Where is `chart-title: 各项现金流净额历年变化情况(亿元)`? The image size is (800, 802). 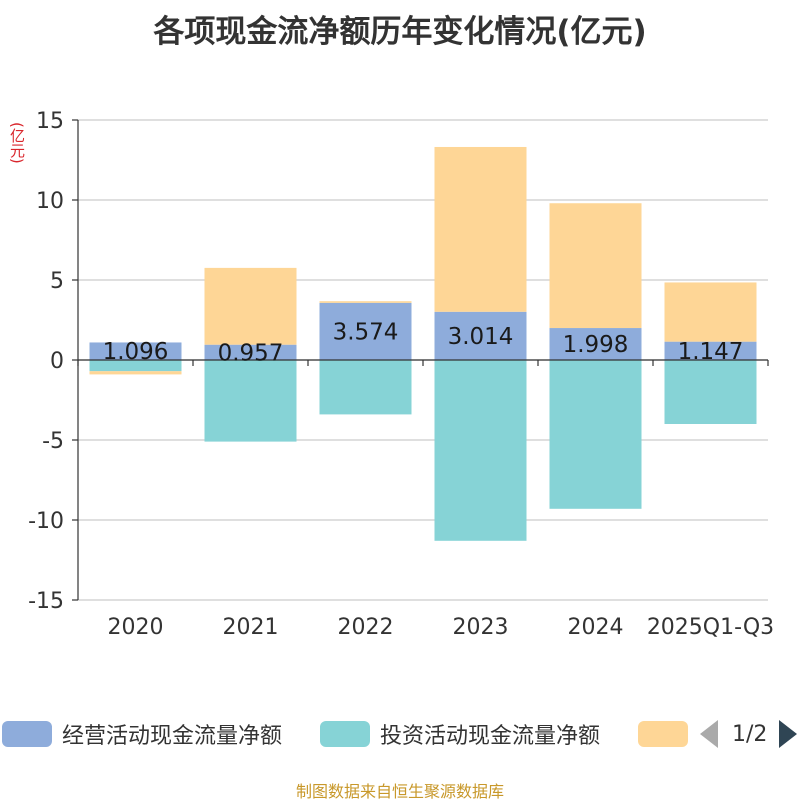 chart-title: 各项现金流净额历年变化情况(亿元) is located at coordinates (400, 32).